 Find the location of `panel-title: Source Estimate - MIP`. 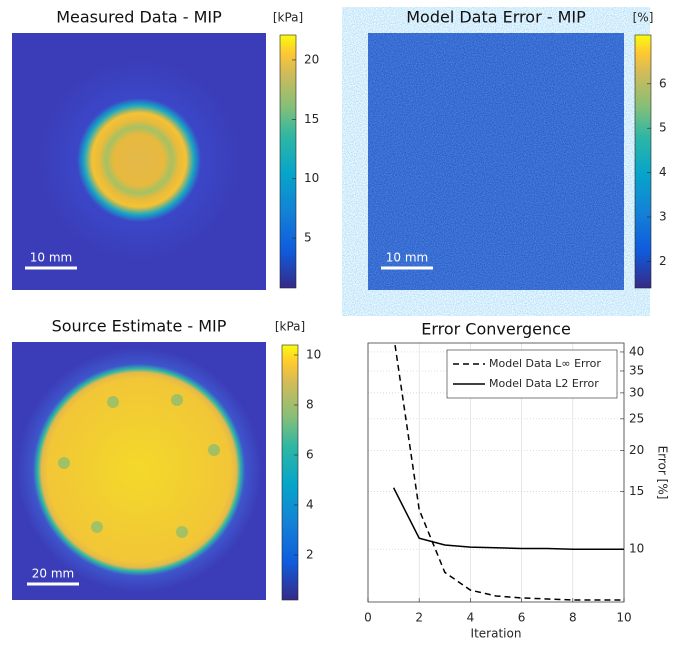

panel-title: Source Estimate - MIP is located at coordinates (139, 326).